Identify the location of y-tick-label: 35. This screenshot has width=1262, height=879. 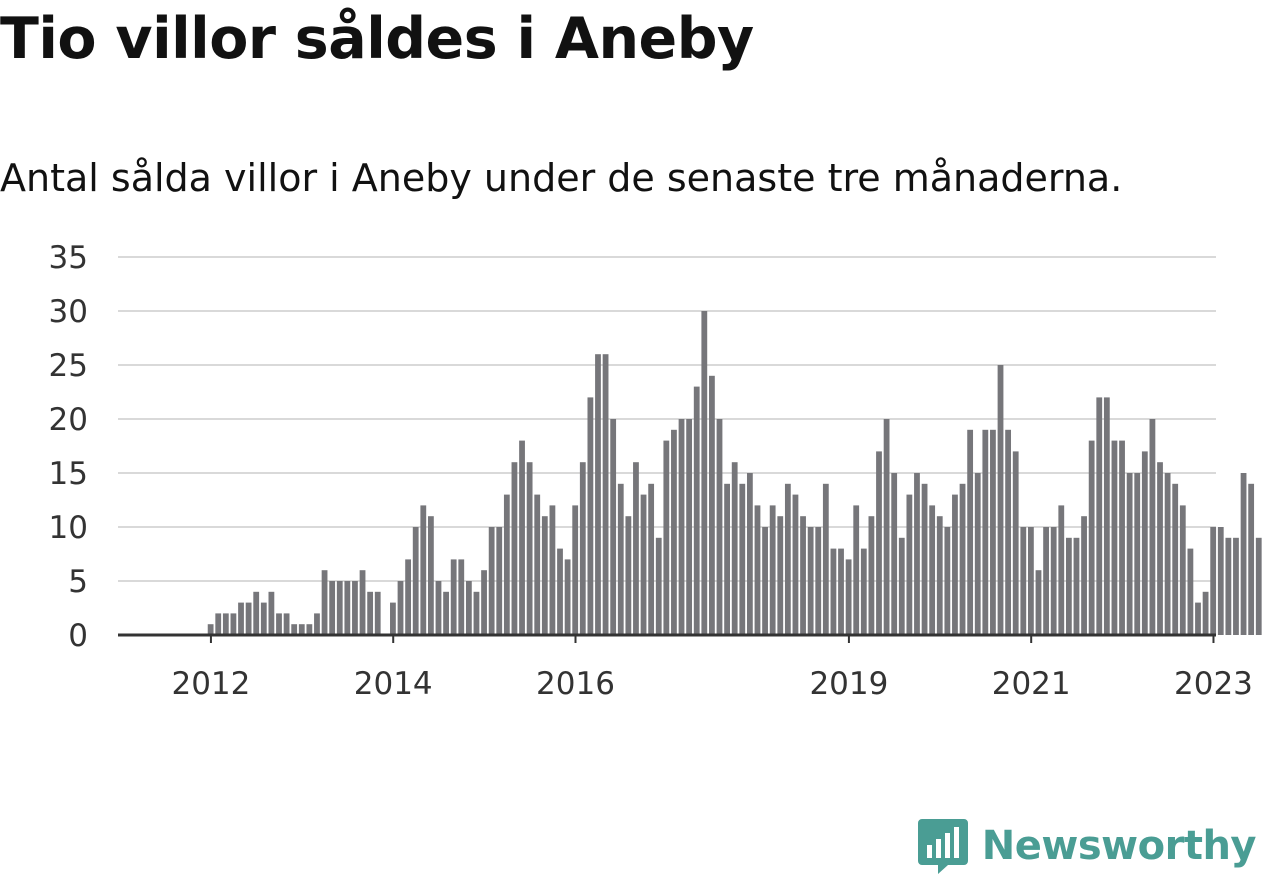
(68, 258).